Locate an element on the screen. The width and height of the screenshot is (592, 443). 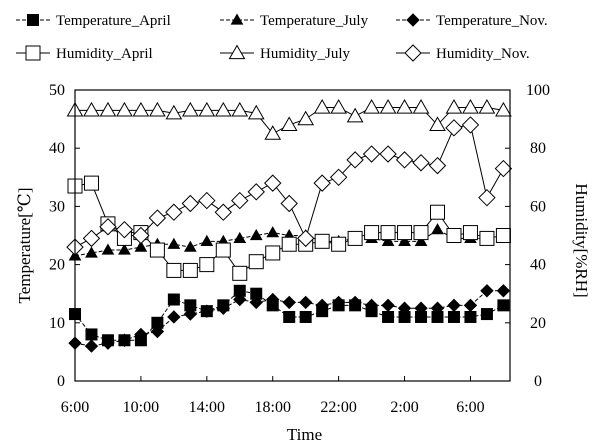
series-humidity-july is located at coordinates (289, 119).